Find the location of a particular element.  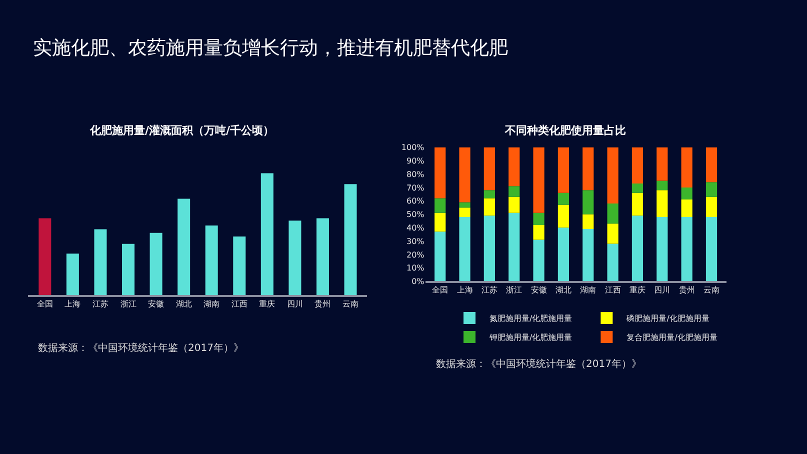

y-tick-label: 10% is located at coordinates (415, 268).